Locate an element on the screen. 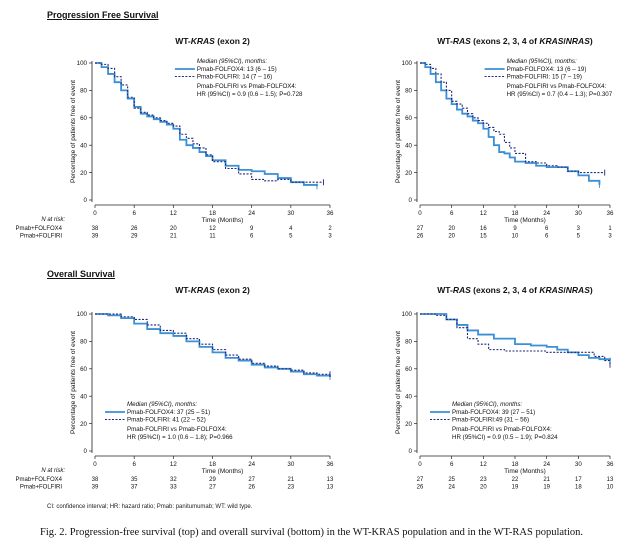  risk-value: 9 is located at coordinates (252, 229).